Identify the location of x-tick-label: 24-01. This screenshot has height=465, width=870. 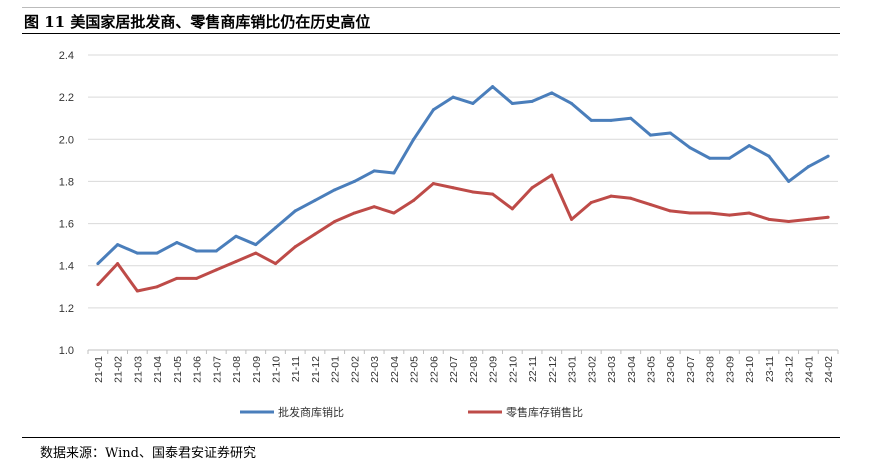
(809, 369).